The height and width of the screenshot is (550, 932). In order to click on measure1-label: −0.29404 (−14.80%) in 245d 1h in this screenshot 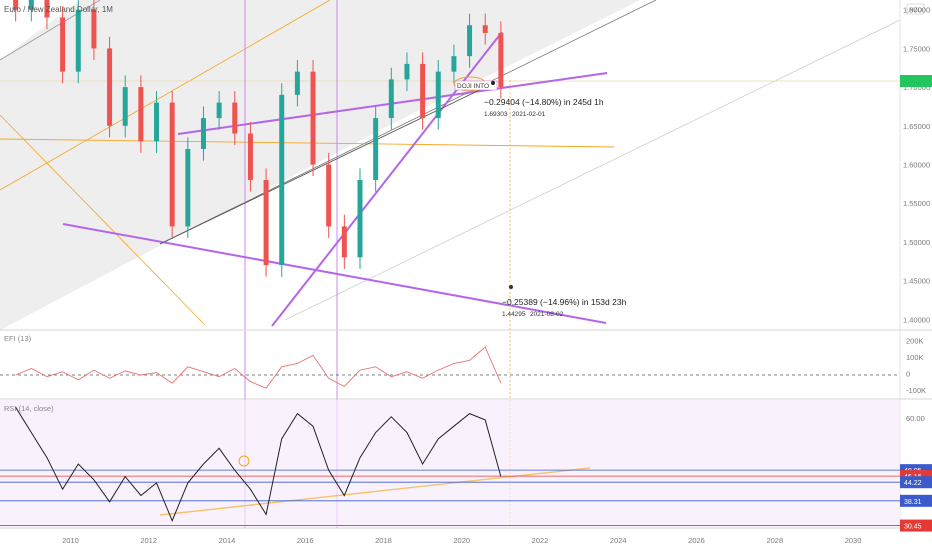, I will do `click(544, 102)`.